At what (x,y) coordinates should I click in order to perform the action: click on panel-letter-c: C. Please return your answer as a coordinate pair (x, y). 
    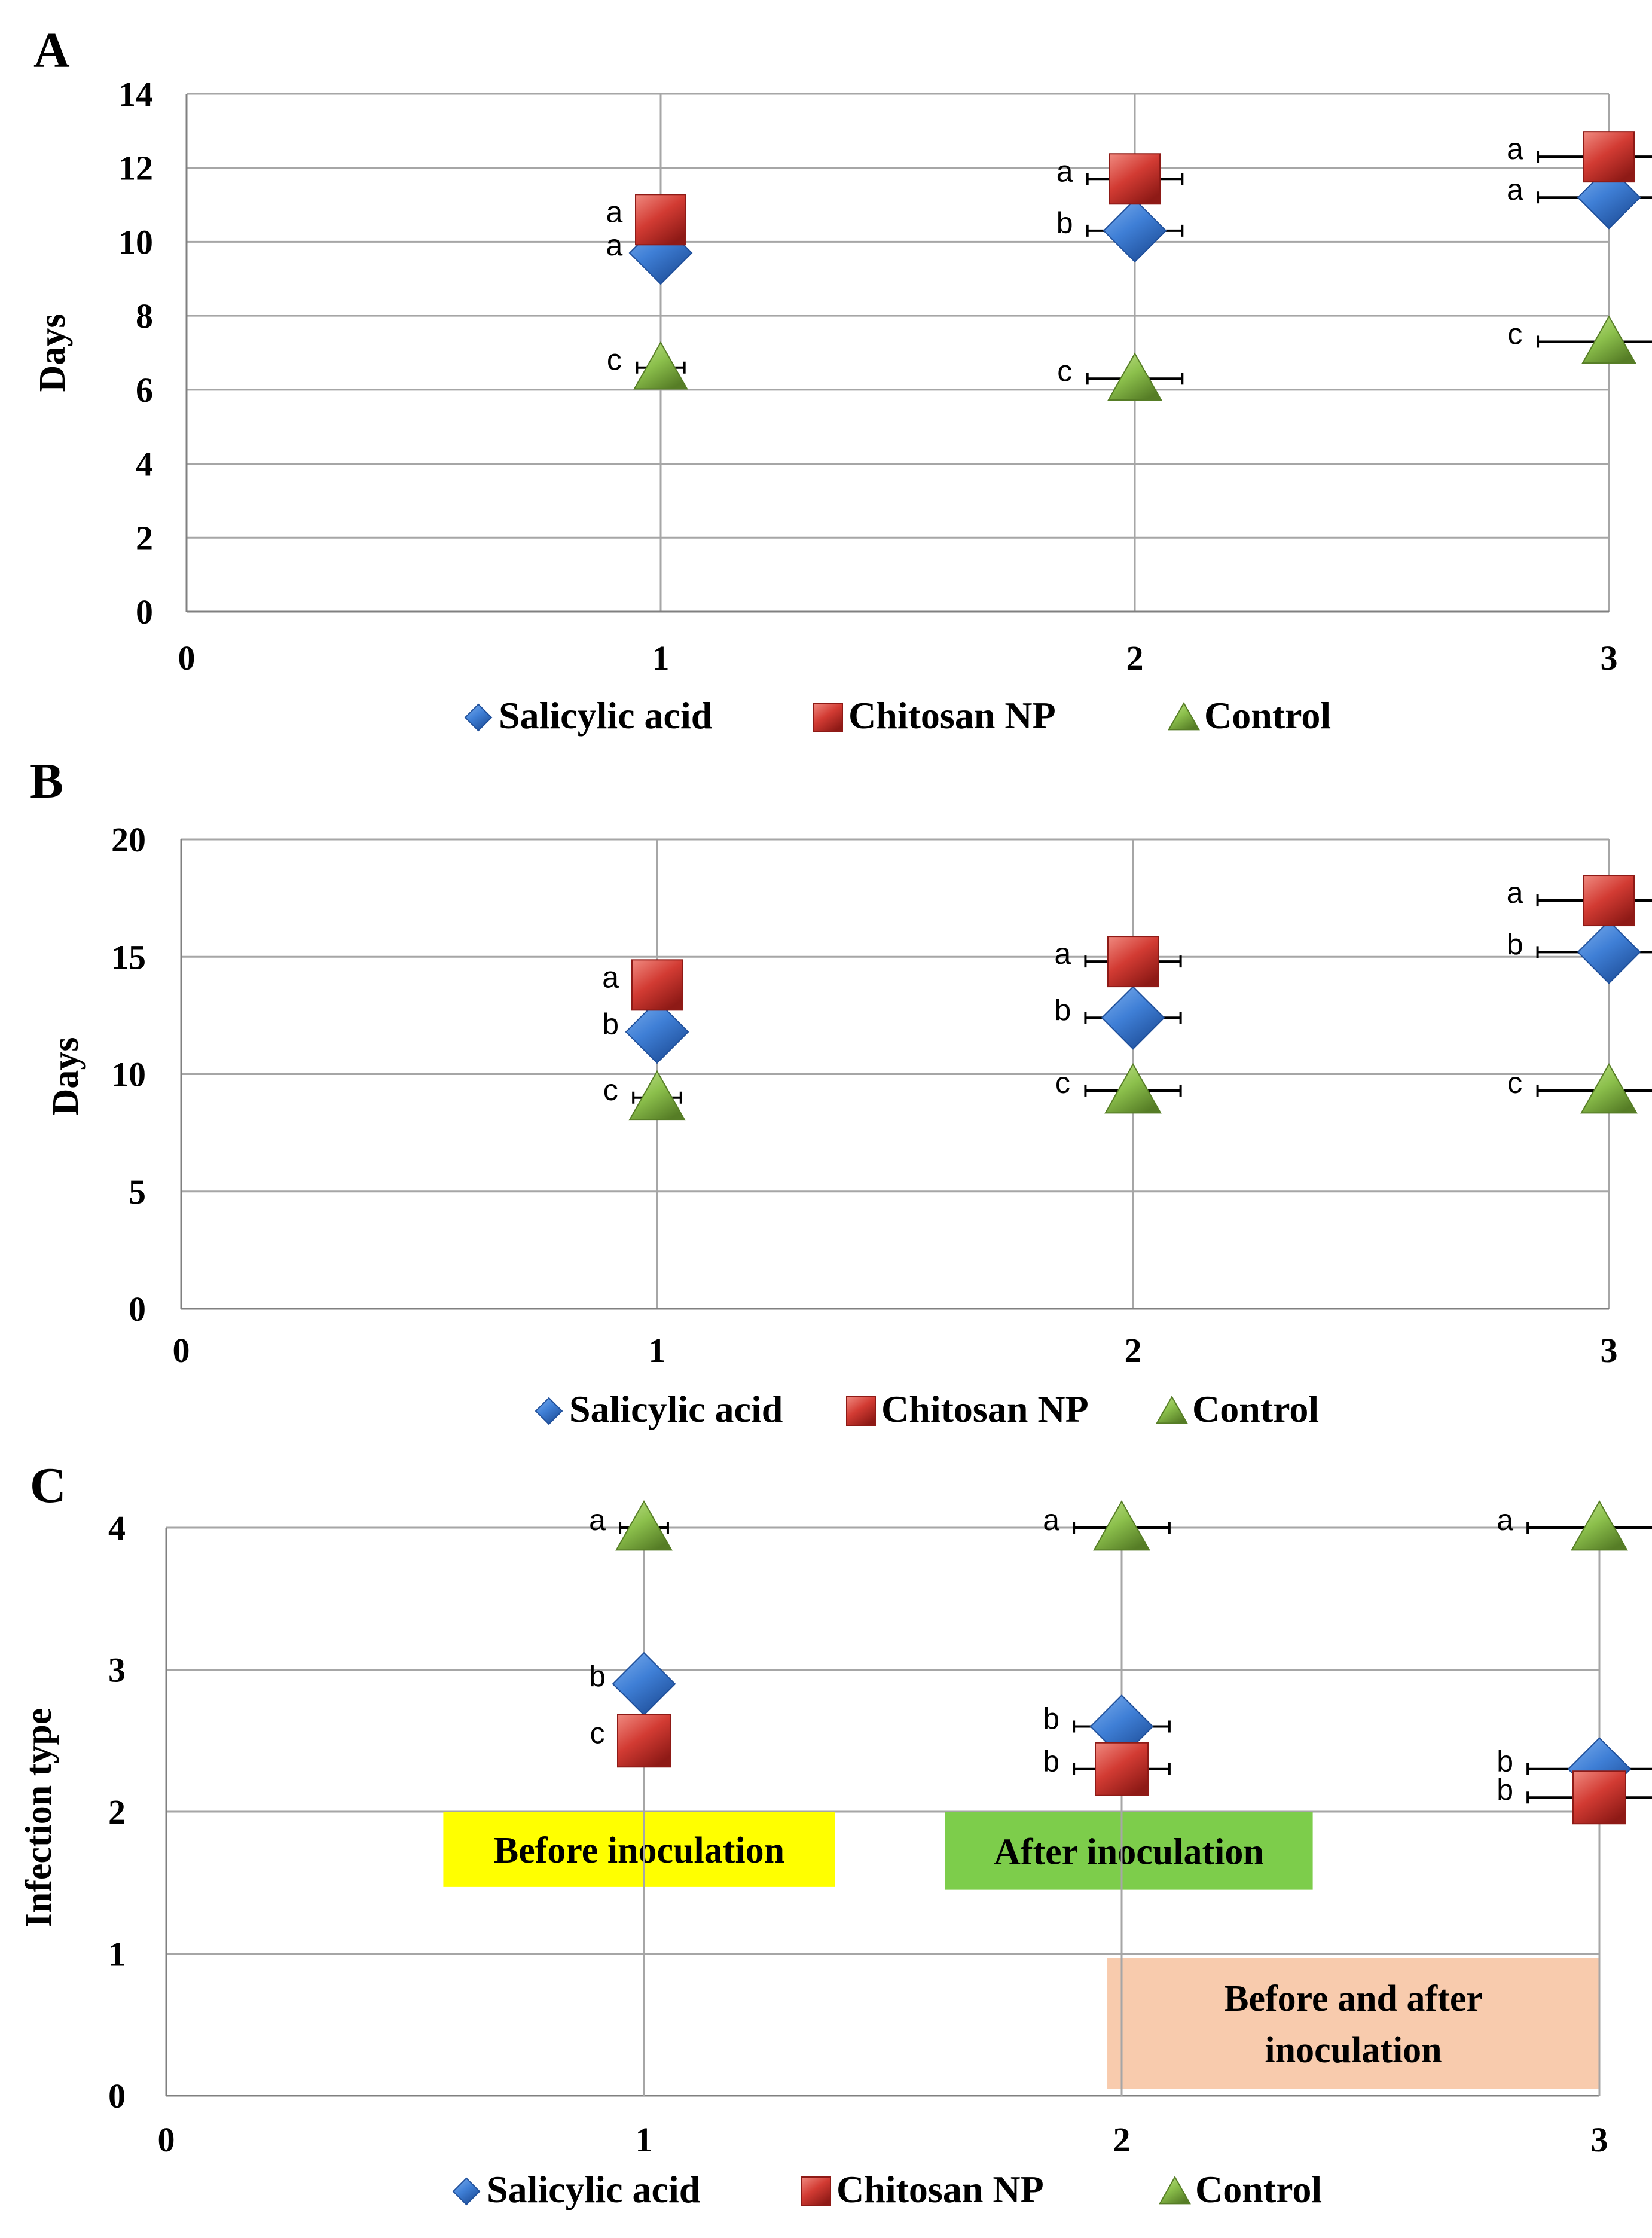
    Looking at the image, I should click on (48, 1485).